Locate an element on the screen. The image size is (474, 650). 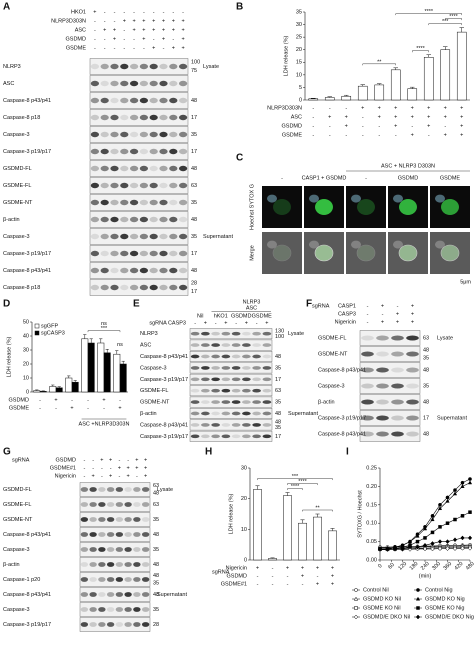
y-tick-label: 40 is located at coordinates (26, 336).